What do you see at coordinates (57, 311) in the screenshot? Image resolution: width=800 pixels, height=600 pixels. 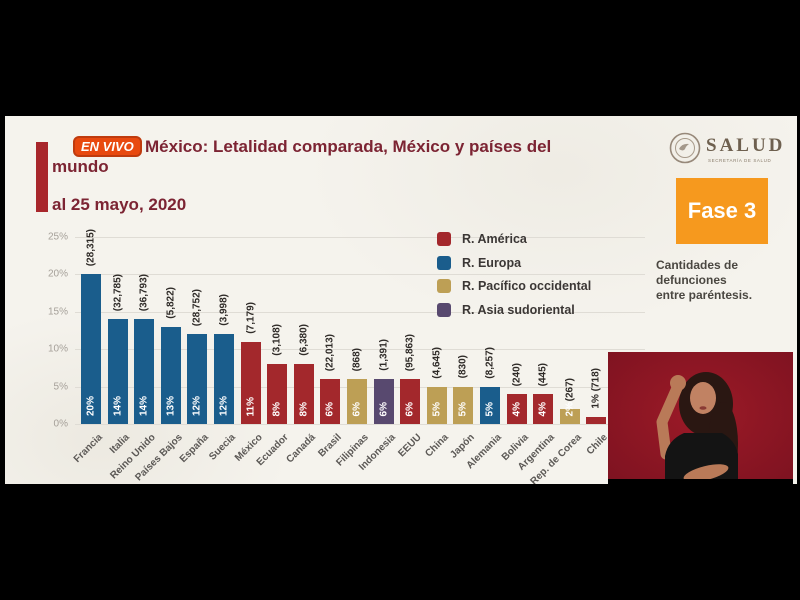 I see `y-axis-tick: 15%` at bounding box center [57, 311].